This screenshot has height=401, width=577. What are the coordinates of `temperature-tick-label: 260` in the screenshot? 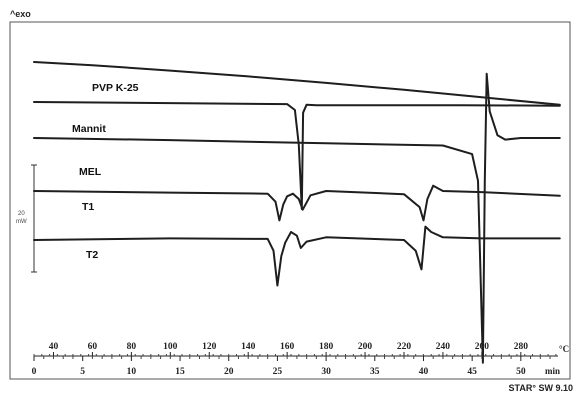 It's located at (482, 347).